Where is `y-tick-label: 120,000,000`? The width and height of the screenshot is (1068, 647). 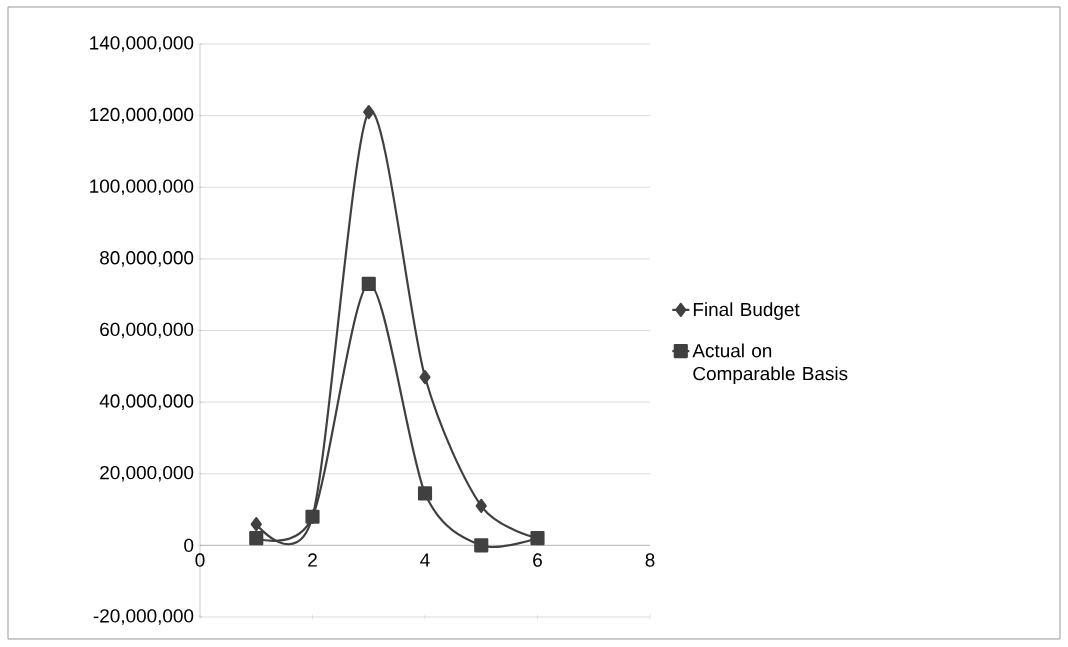
y-tick-label: 120,000,000 is located at coordinates (142, 115).